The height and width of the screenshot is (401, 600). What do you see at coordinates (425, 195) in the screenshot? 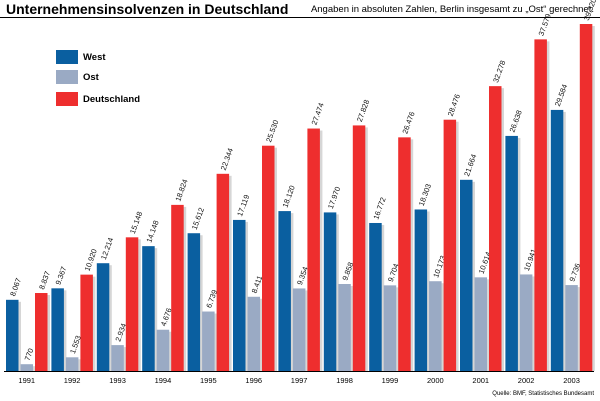
I see `value-label-west-2000: 18.303` at bounding box center [425, 195].